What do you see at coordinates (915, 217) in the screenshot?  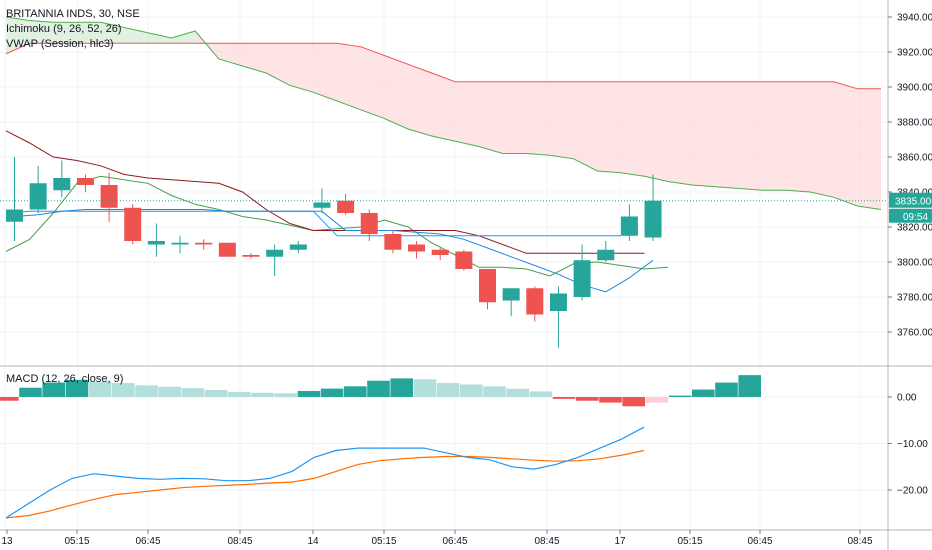 I see `countdown-badge-text: 09:54` at bounding box center [915, 217].